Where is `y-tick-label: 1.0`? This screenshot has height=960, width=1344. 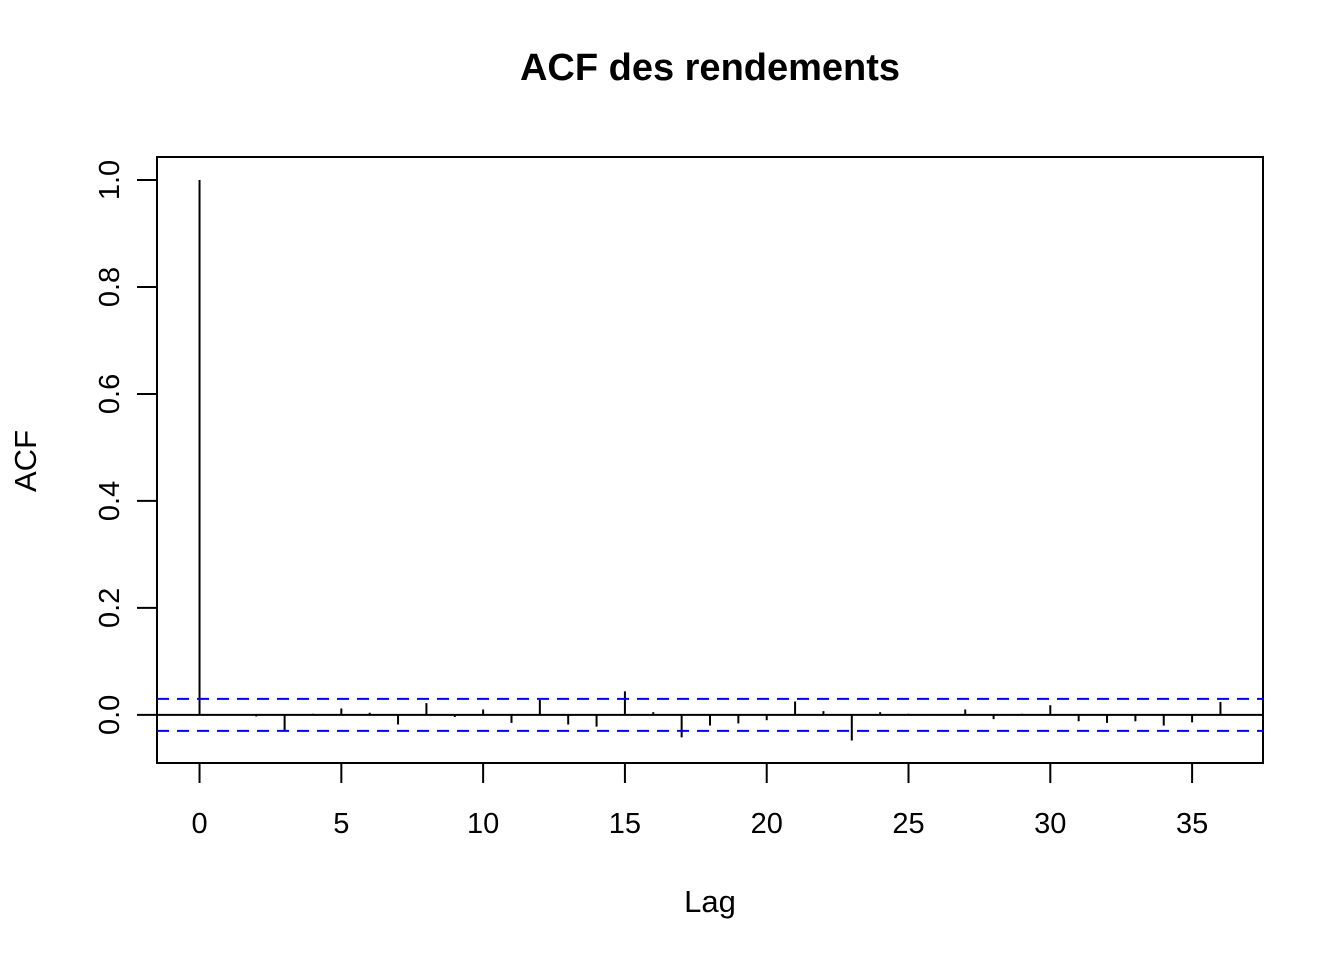
y-tick-label: 1.0 is located at coordinates (110, 180).